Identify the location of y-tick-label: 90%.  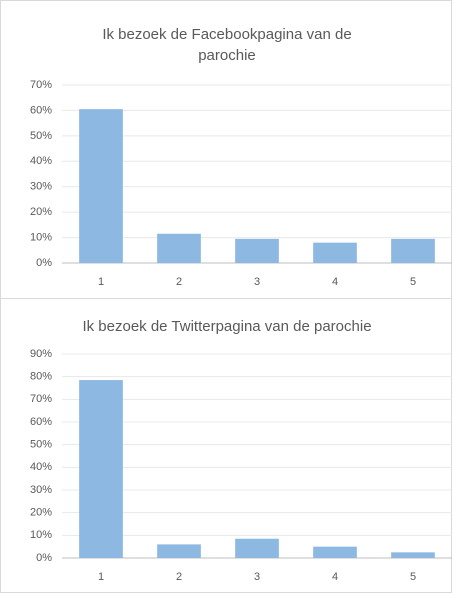
(41, 354).